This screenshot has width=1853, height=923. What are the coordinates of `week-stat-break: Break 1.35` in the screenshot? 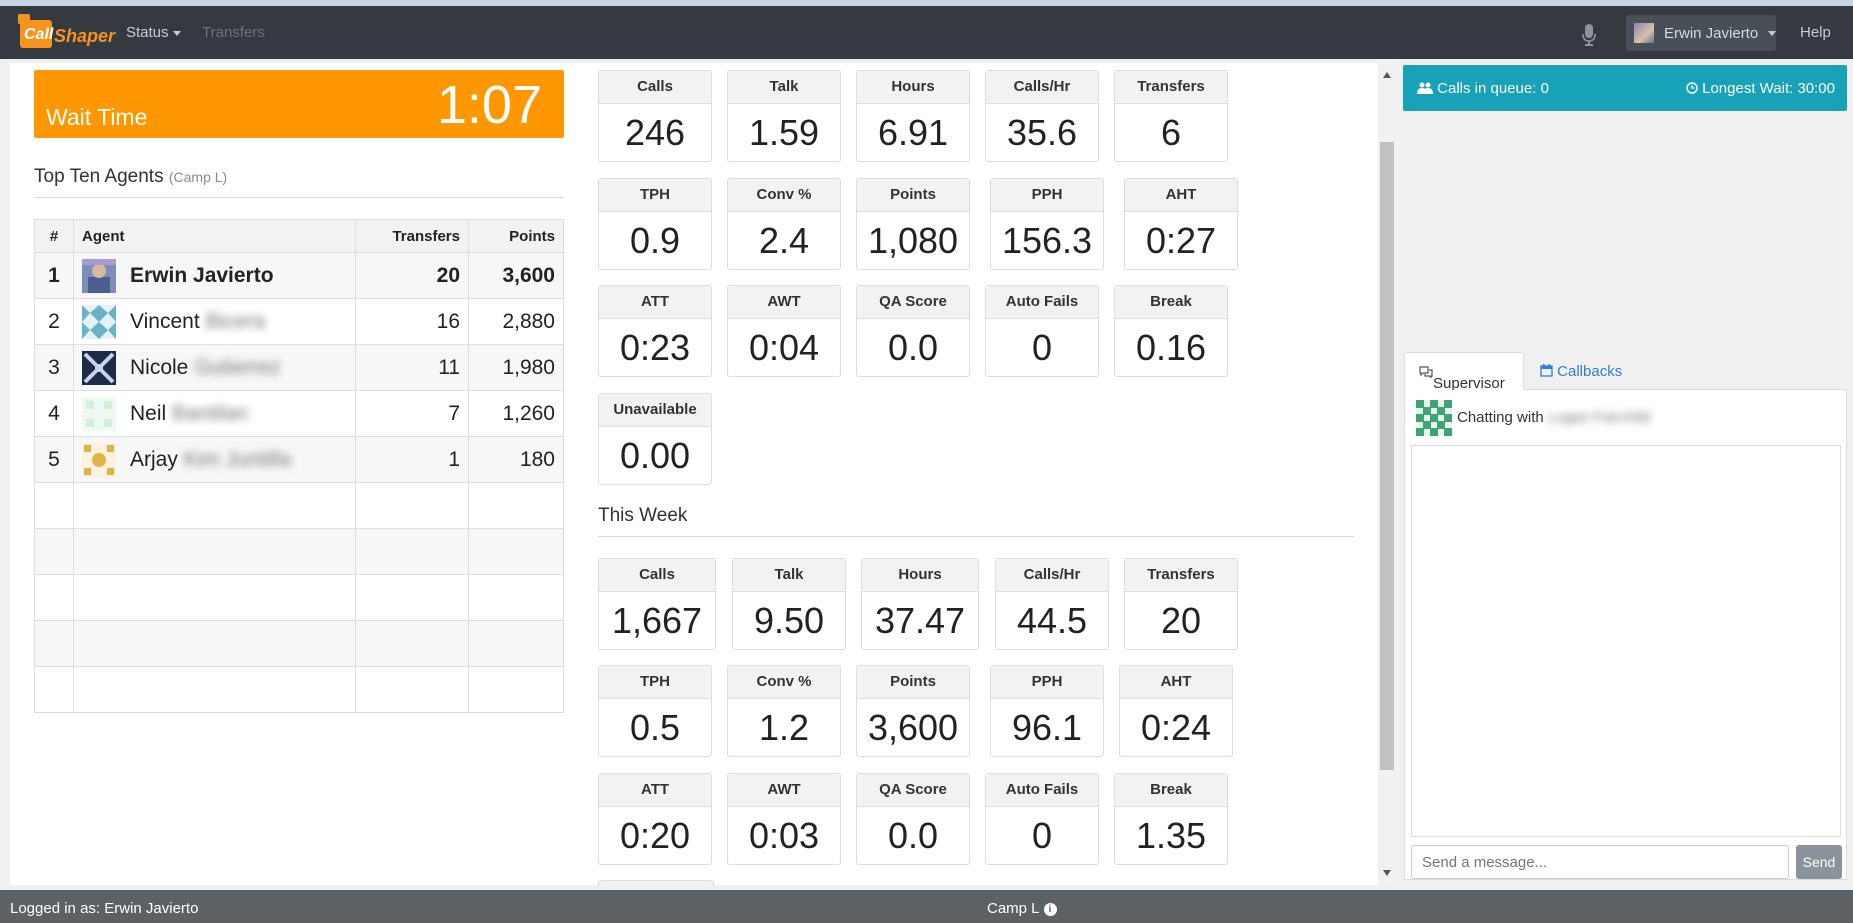 It's located at (1171, 819).